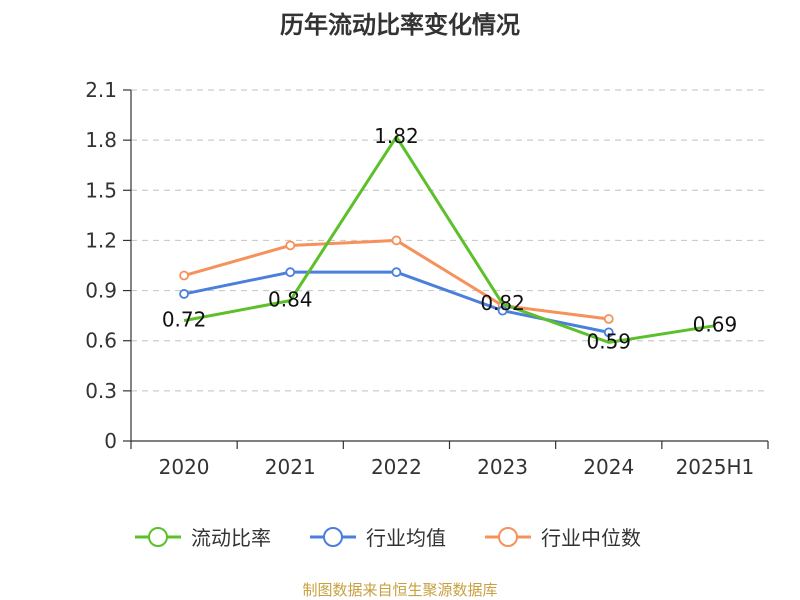 This screenshot has height=600, width=800. What do you see at coordinates (396, 467) in the screenshot?
I see `x-tick-label: 2022` at bounding box center [396, 467].